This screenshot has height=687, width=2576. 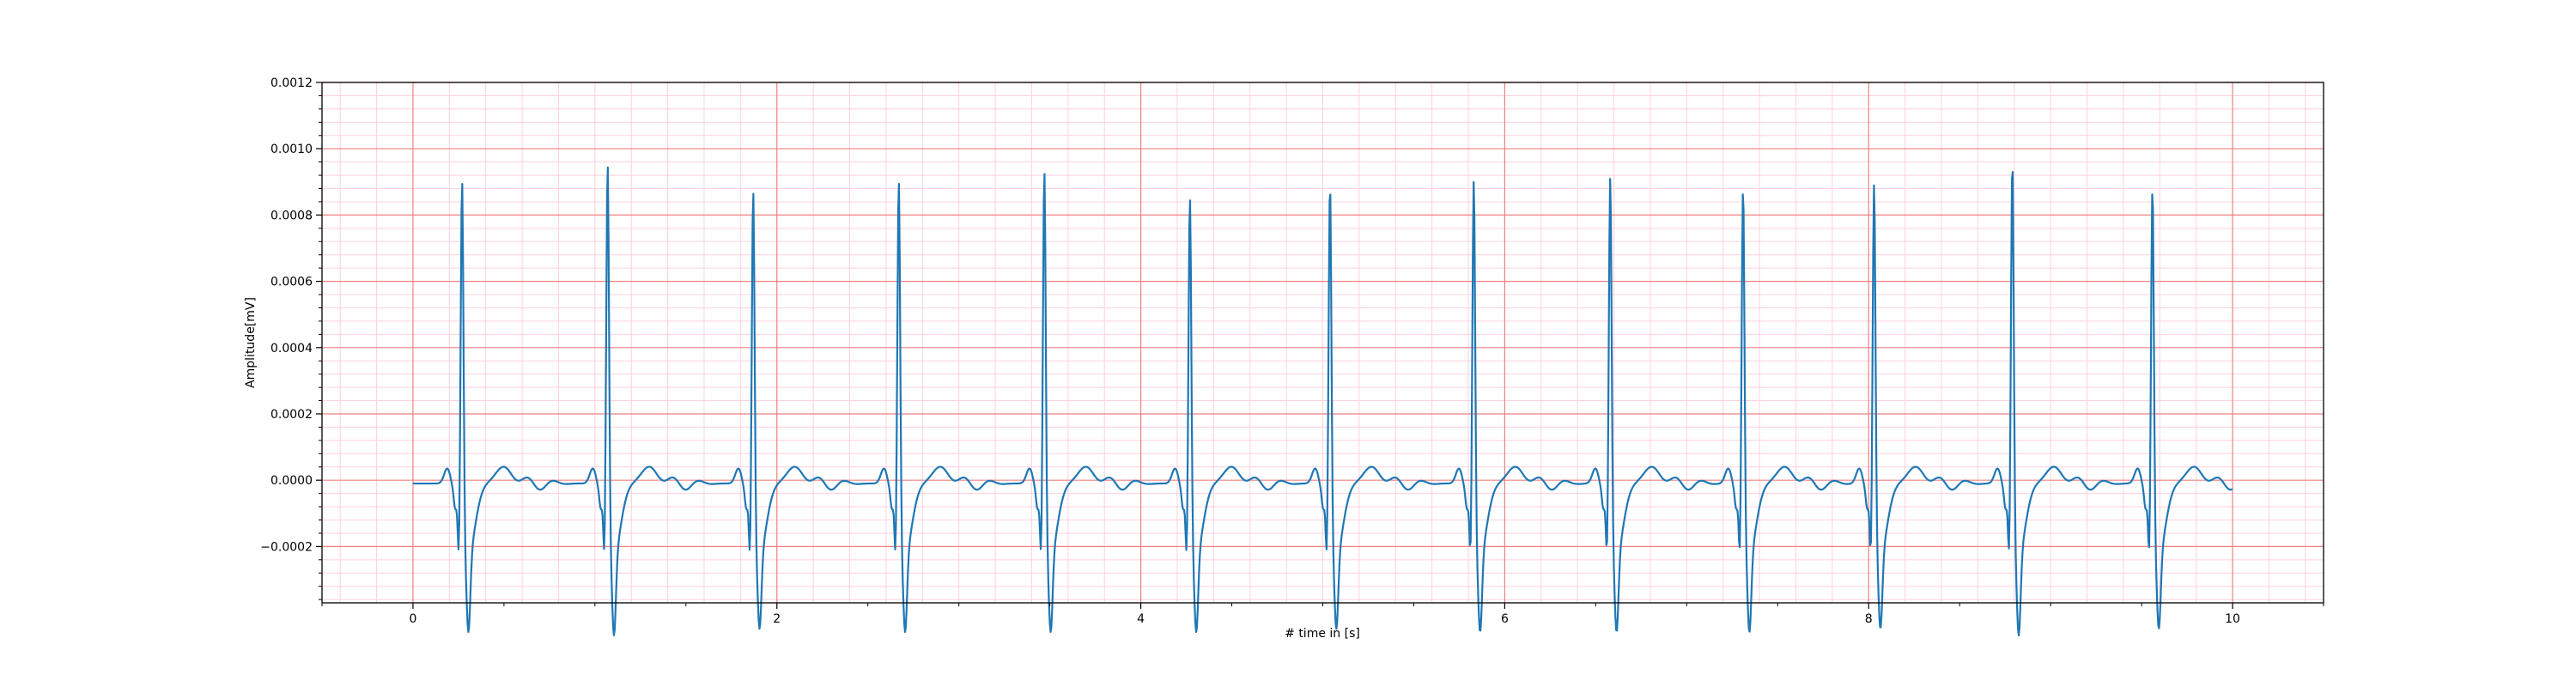 What do you see at coordinates (1323, 634) in the screenshot?
I see `x-axis-label: # time in [s]` at bounding box center [1323, 634].